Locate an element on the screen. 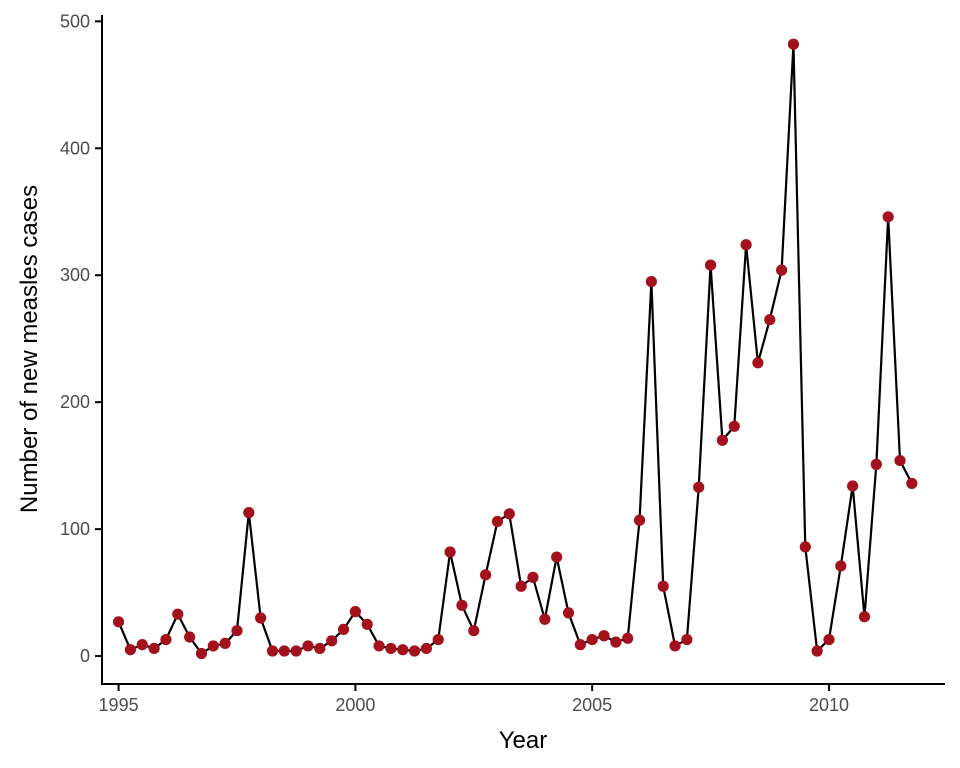 The image size is (960, 768). y-tick-label: 200 is located at coordinates (75, 402).